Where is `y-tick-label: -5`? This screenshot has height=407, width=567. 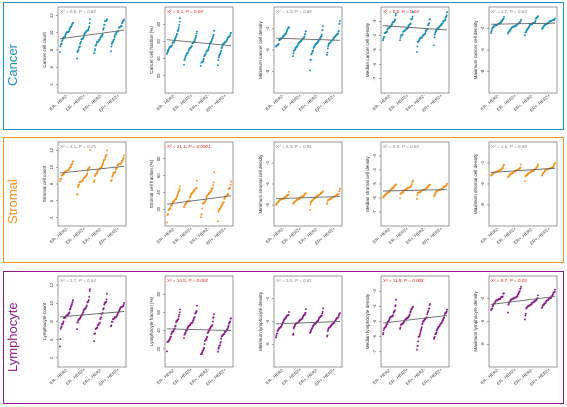 y-tick-label: -5 is located at coordinates (374, 49).